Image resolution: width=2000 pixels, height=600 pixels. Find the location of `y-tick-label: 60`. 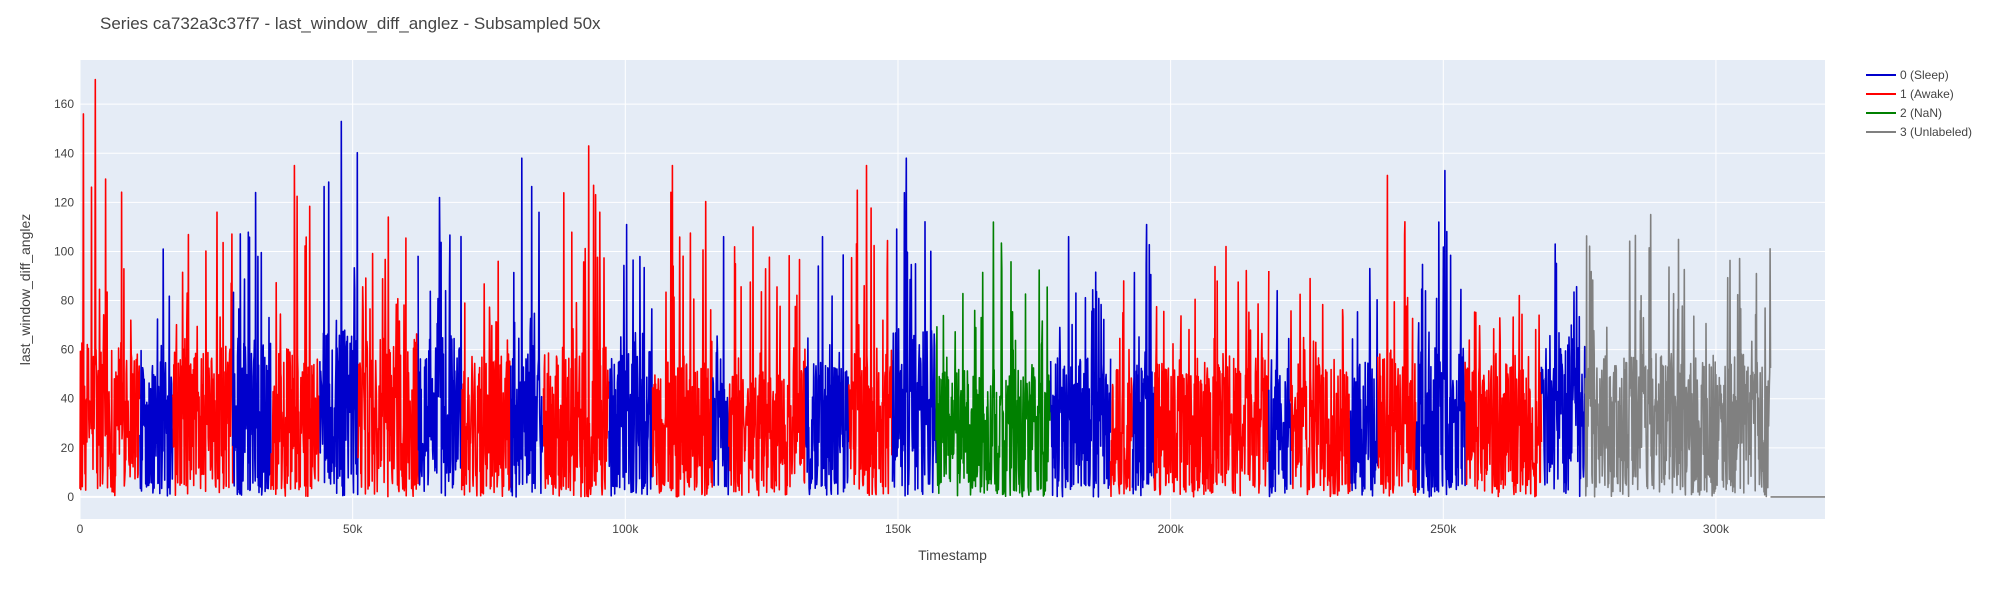

y-tick-label: 60 is located at coordinates (68, 350).